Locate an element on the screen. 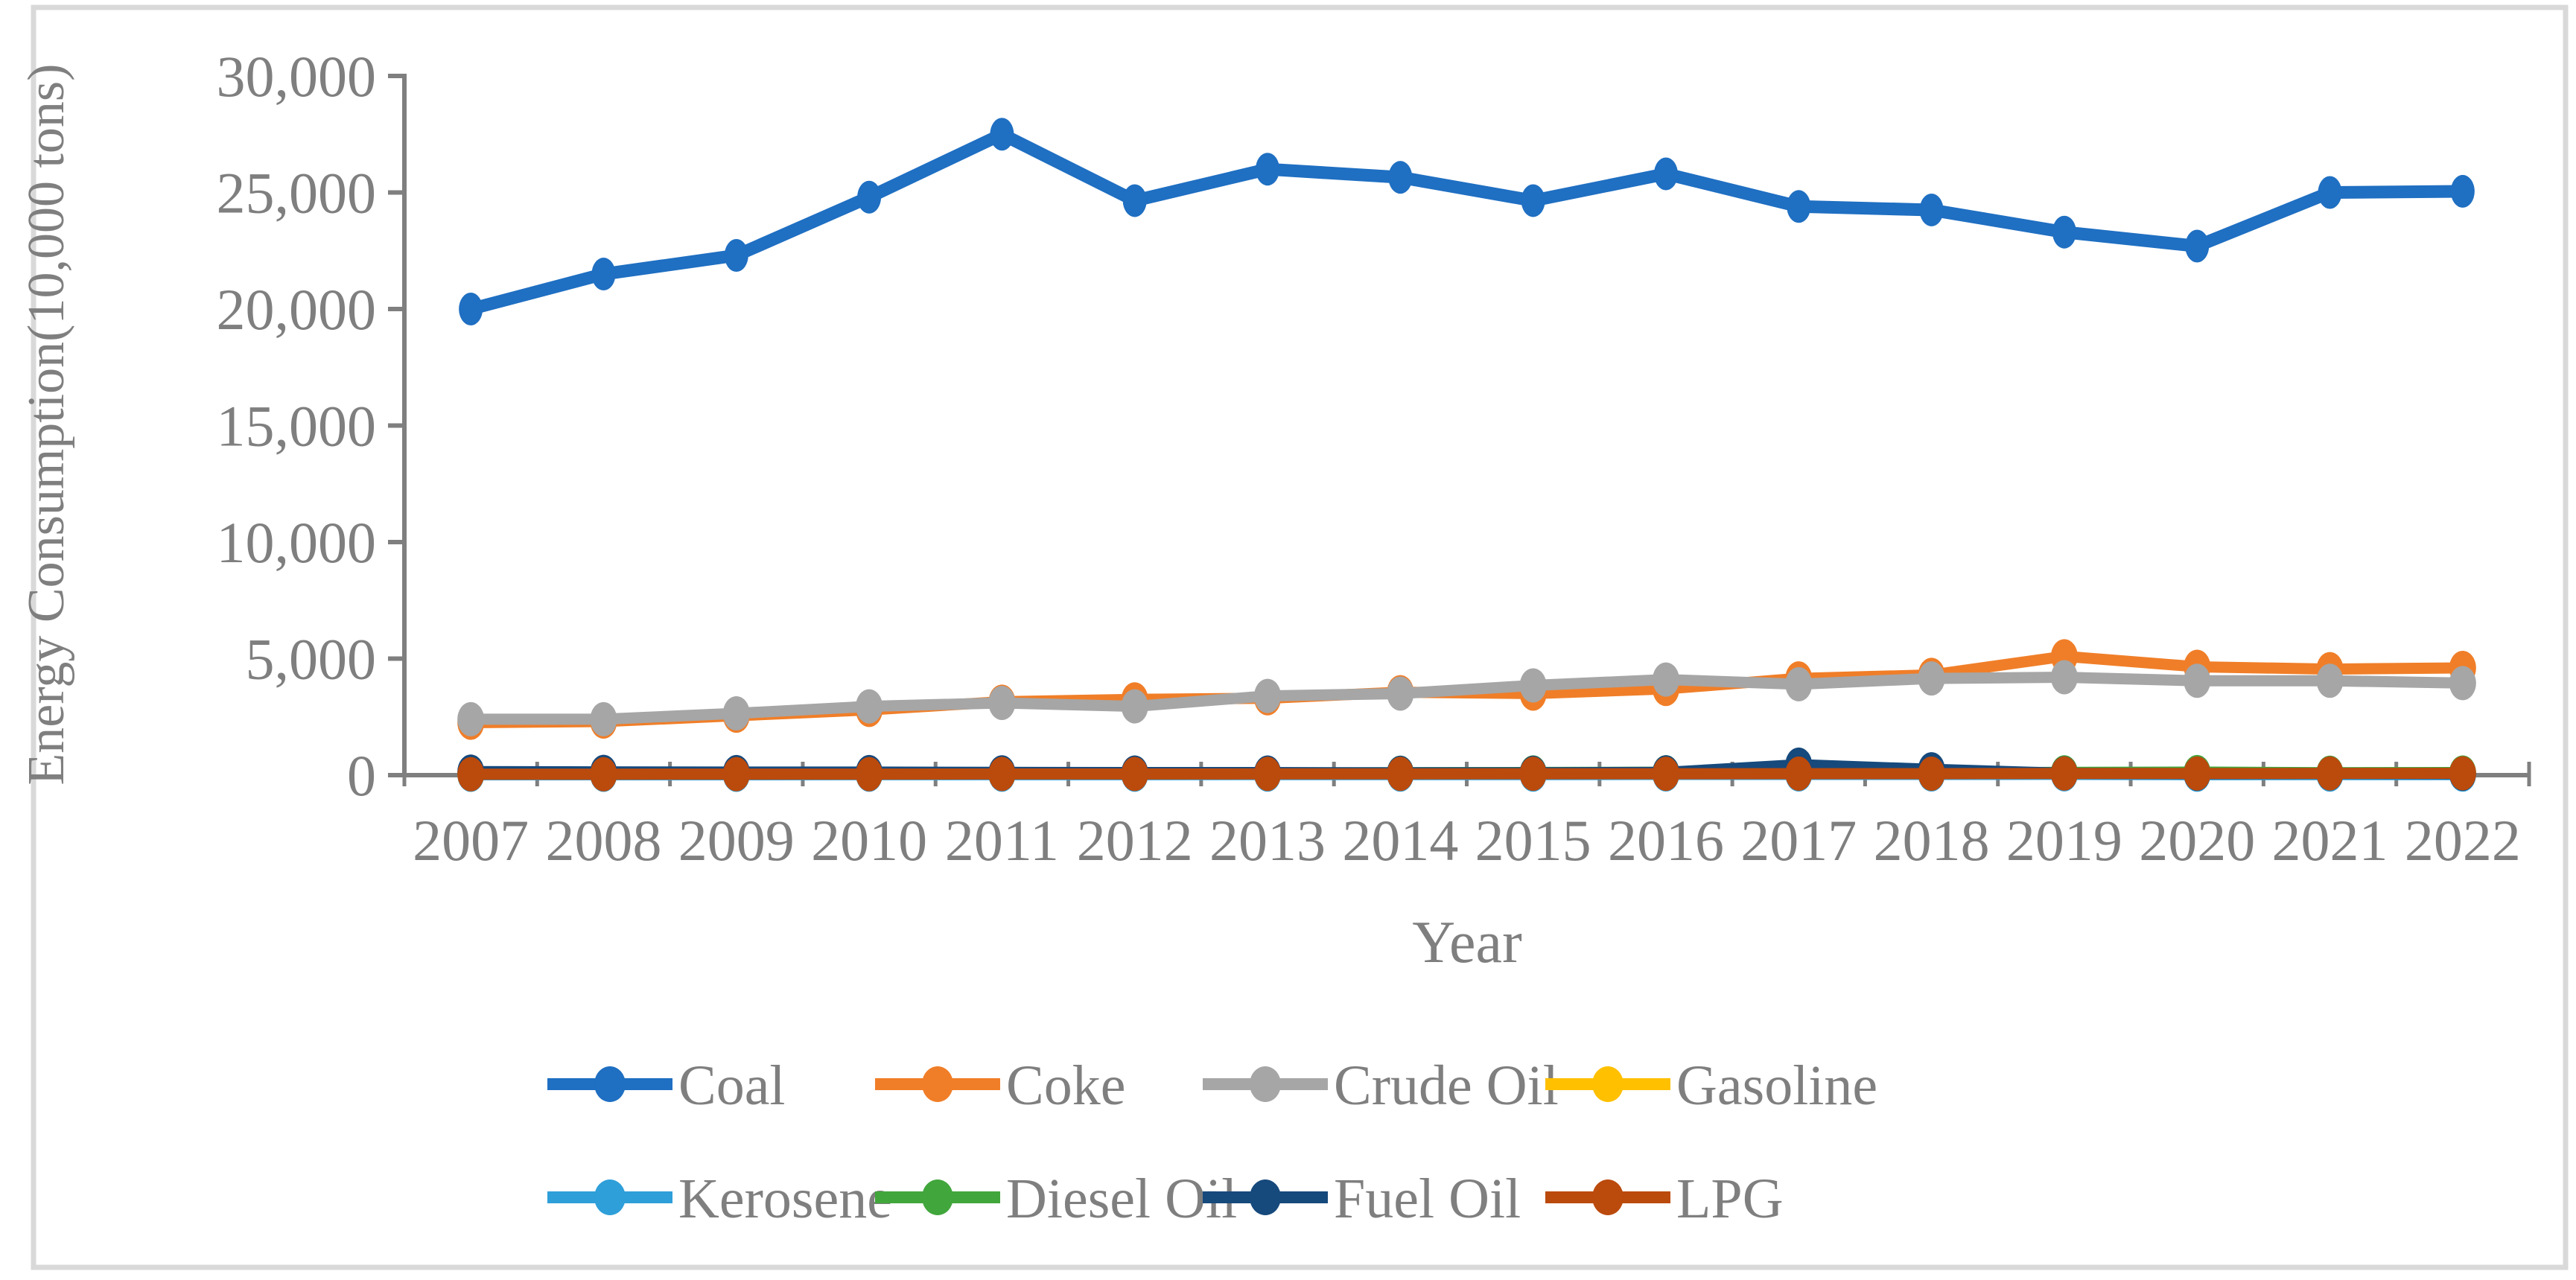 The image size is (2576, 1280). y-tick-label: 20,000 is located at coordinates (297, 309).